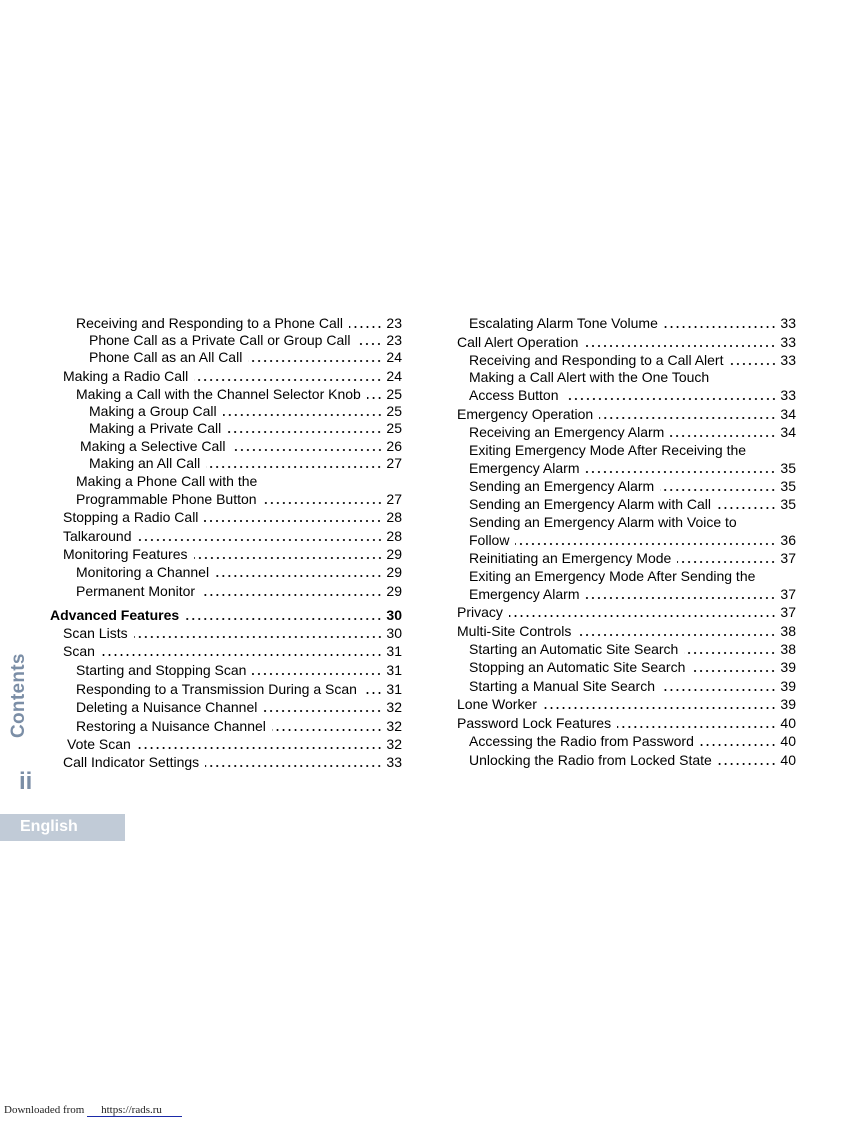  I want to click on toc-entry: Privacy 37, so click(626, 612).